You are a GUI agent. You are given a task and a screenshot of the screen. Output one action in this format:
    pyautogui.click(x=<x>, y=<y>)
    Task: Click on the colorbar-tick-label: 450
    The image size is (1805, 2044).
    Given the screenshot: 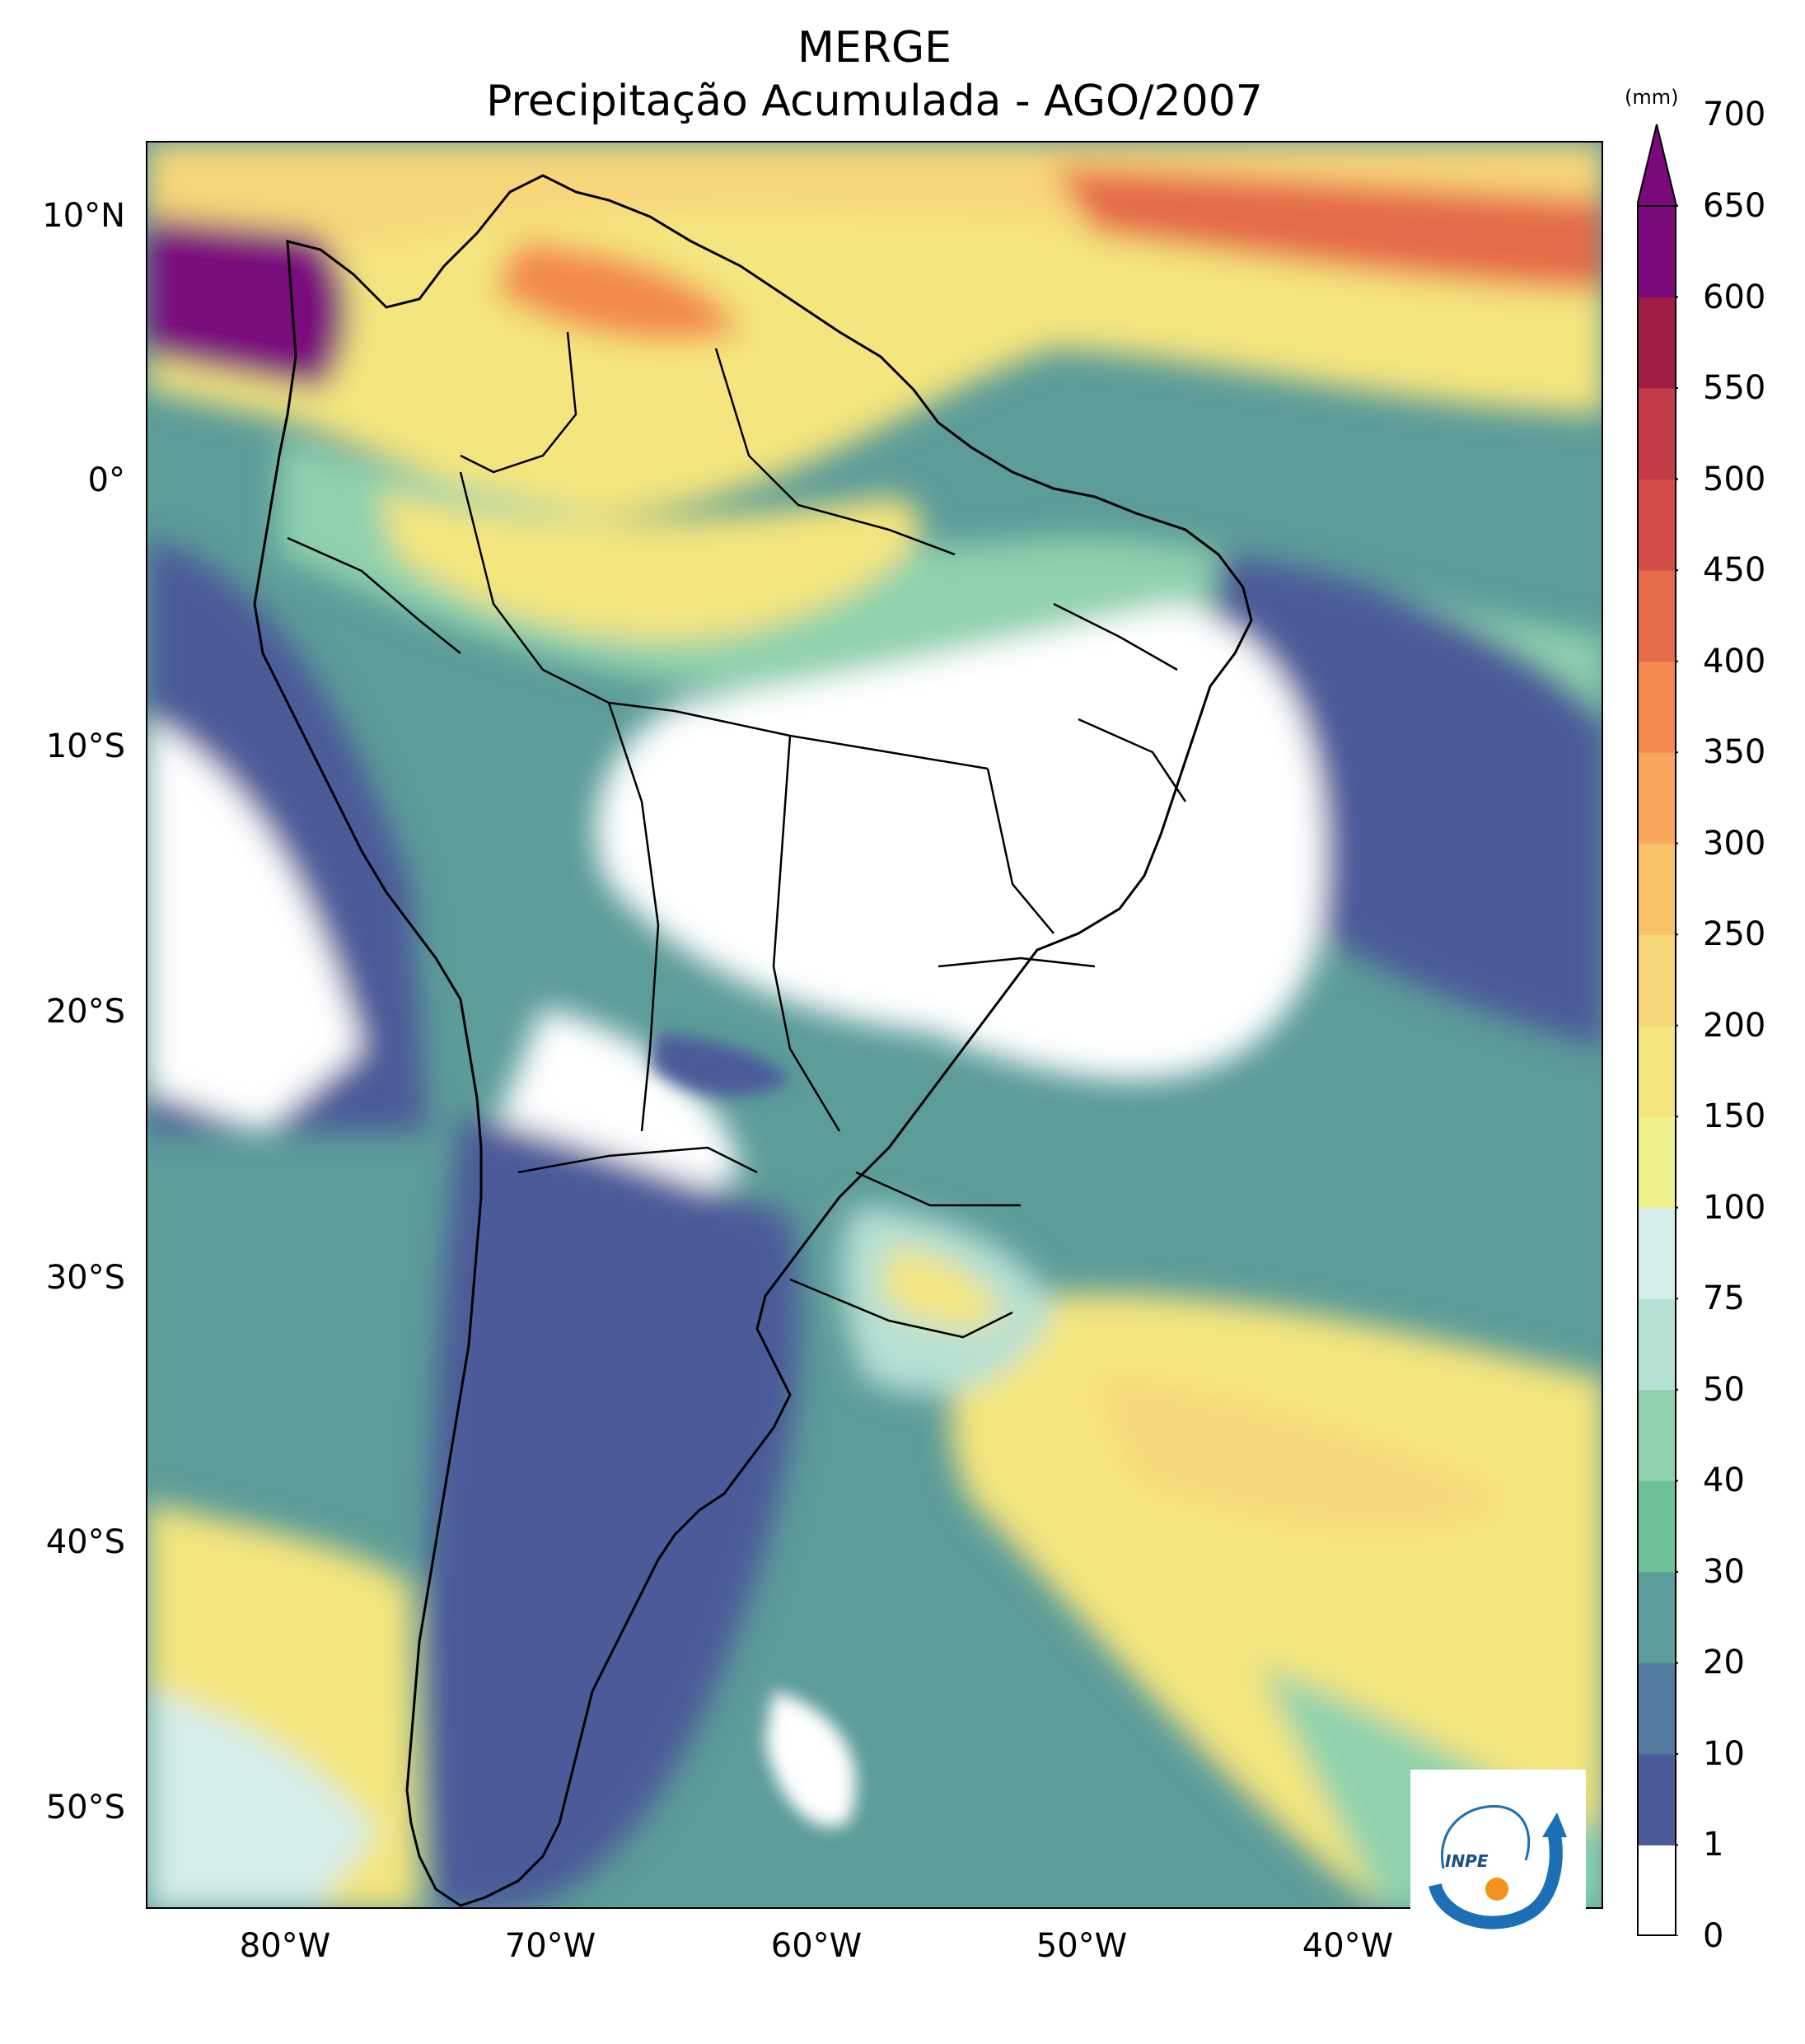 What is the action you would take?
    pyautogui.click(x=1735, y=570)
    